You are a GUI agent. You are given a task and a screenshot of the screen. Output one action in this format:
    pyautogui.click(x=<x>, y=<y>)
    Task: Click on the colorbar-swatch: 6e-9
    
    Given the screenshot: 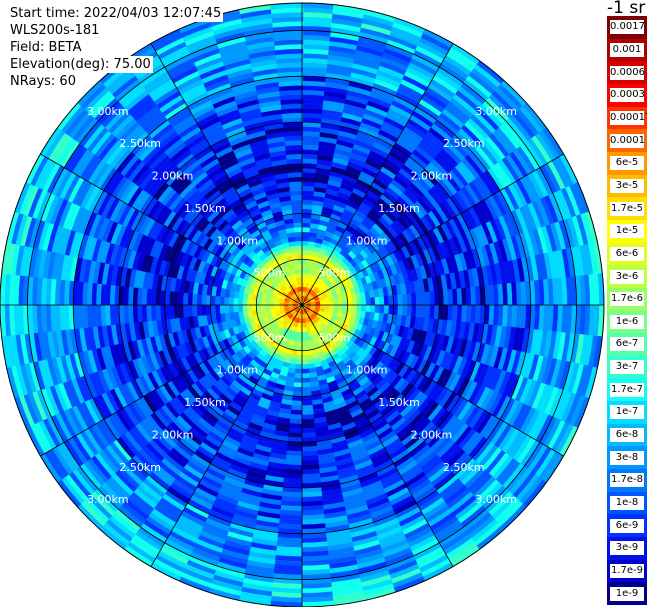 What is the action you would take?
    pyautogui.click(x=627, y=526)
    